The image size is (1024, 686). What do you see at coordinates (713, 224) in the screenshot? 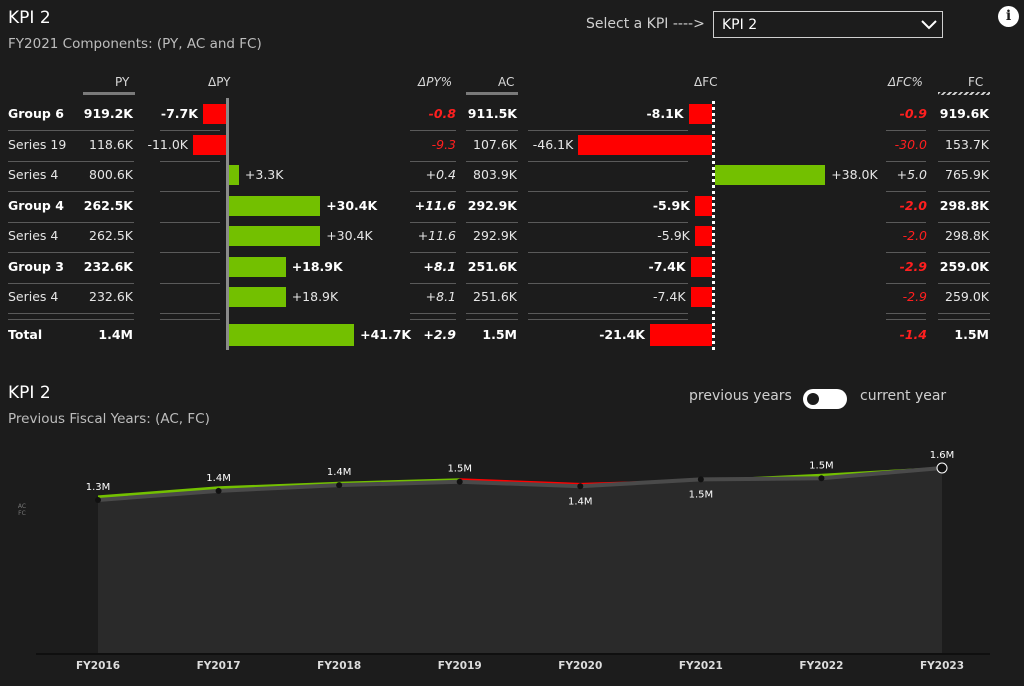
I see `dfc-axis` at bounding box center [713, 224].